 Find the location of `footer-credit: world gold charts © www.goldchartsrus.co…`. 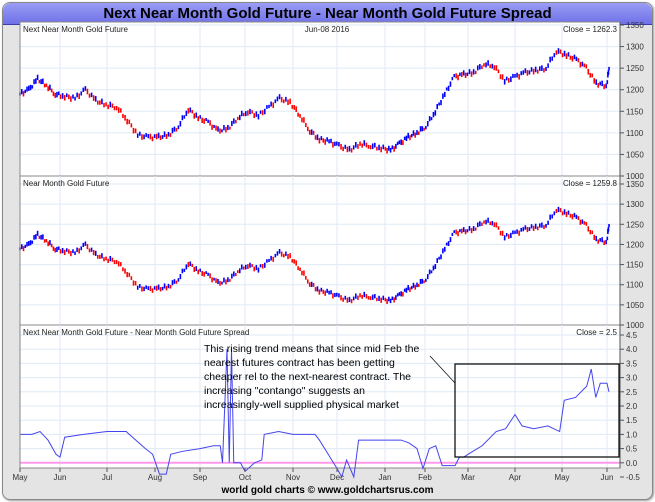

footer-credit: world gold charts © www.goldchartsrus.co… is located at coordinates (327, 490).